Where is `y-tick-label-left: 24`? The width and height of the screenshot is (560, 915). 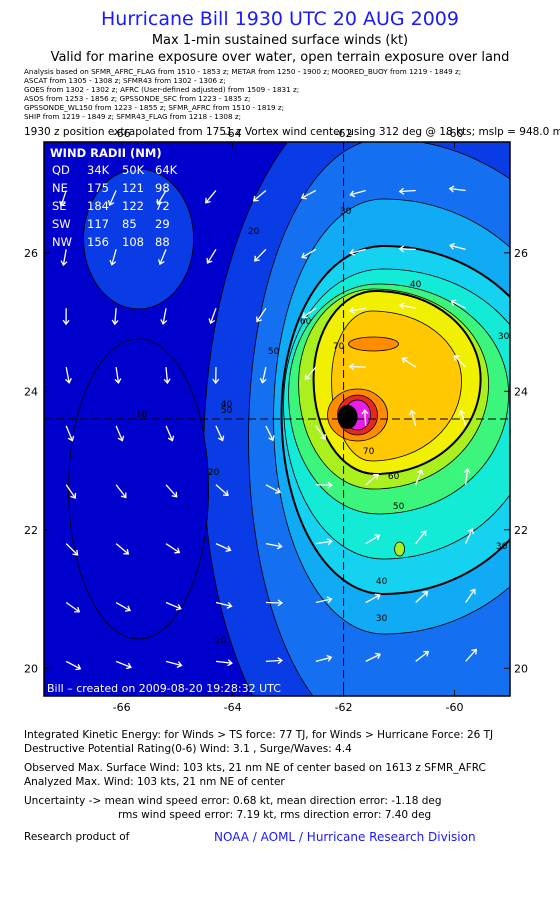
y-tick-label-left: 24 is located at coordinates (31, 391).